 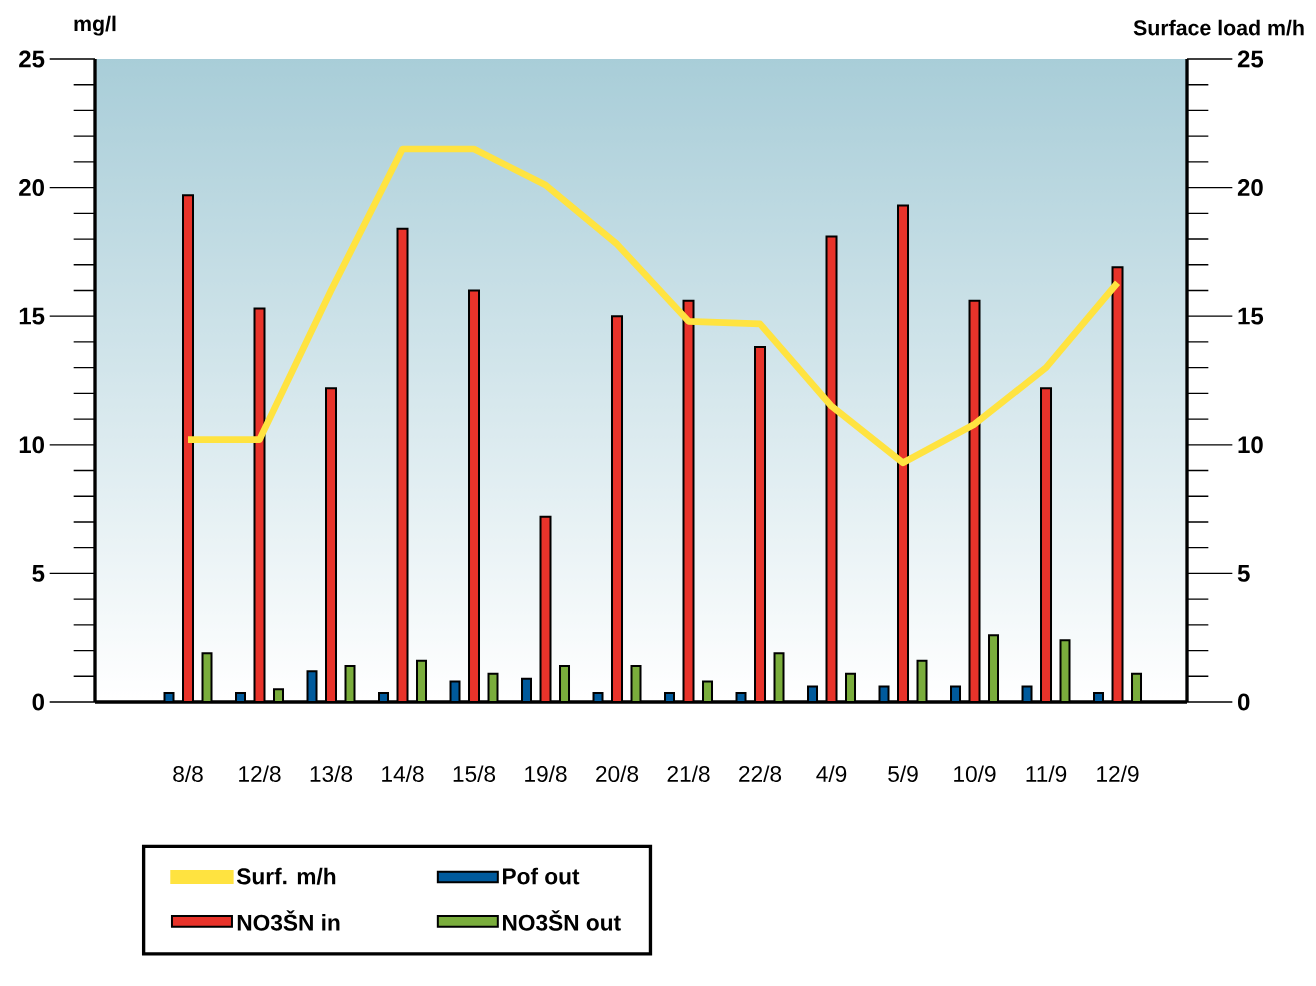 What do you see at coordinates (562, 920) in the screenshot?
I see `legend-label: NO3ŠN out` at bounding box center [562, 920].